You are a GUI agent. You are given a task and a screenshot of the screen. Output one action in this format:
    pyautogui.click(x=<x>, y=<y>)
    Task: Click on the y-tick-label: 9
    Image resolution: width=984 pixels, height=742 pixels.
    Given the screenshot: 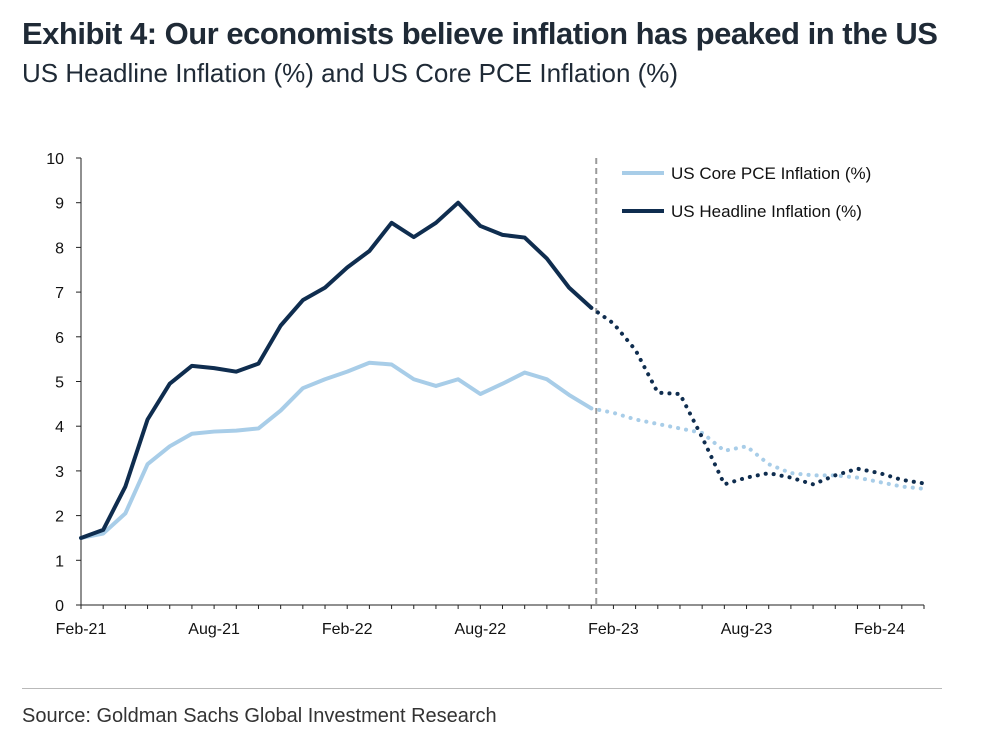 What is the action you would take?
    pyautogui.click(x=59, y=204)
    